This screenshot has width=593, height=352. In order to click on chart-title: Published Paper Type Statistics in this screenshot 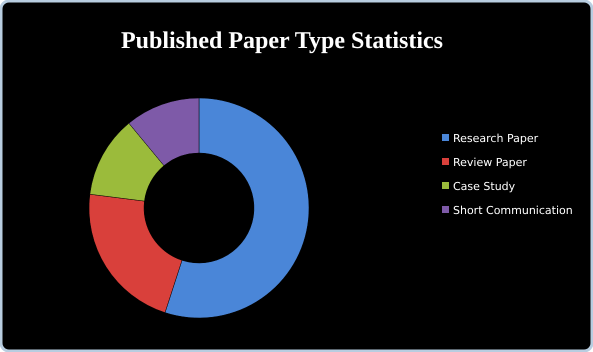, I will do `click(282, 41)`.